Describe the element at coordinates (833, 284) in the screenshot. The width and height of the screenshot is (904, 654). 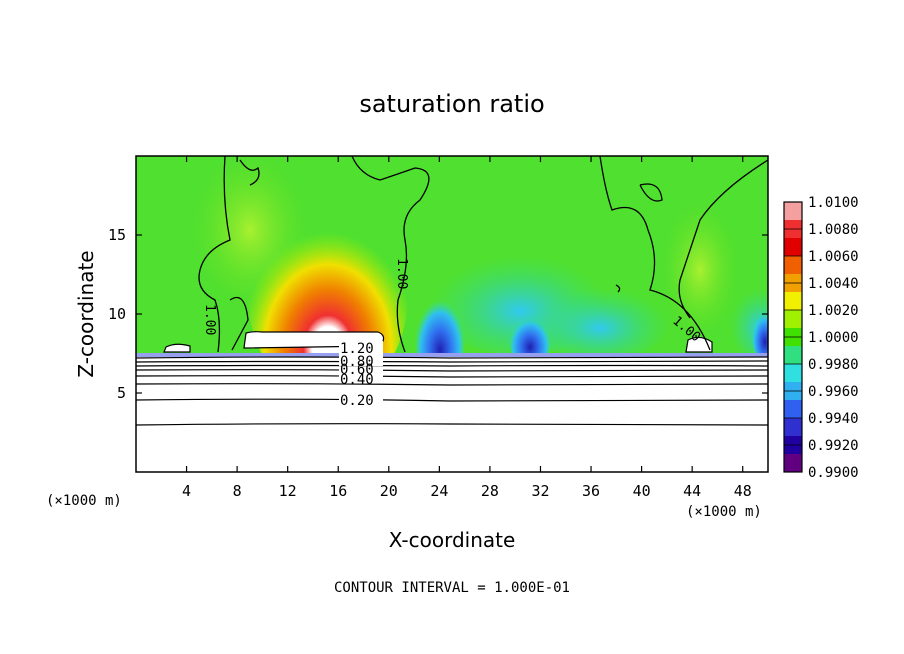
I see `colorbar-label: 1.0040` at that location.